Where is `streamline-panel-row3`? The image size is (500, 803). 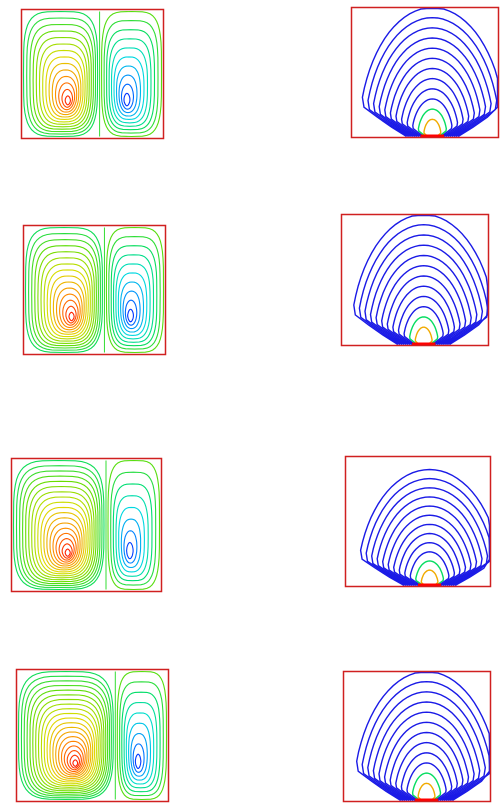
streamline-panel-row3 is located at coordinates (86, 525).